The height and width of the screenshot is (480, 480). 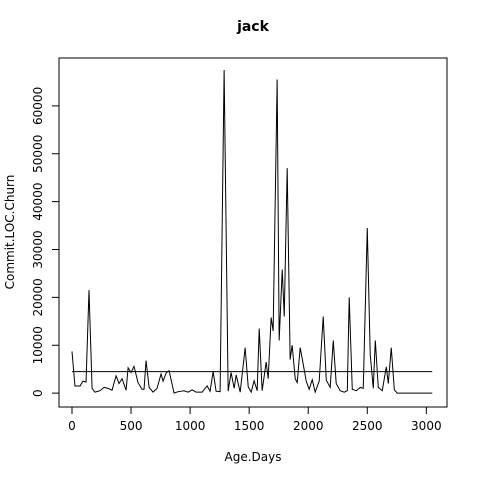 I want to click on y-tick-label: 0, so click(x=38, y=393).